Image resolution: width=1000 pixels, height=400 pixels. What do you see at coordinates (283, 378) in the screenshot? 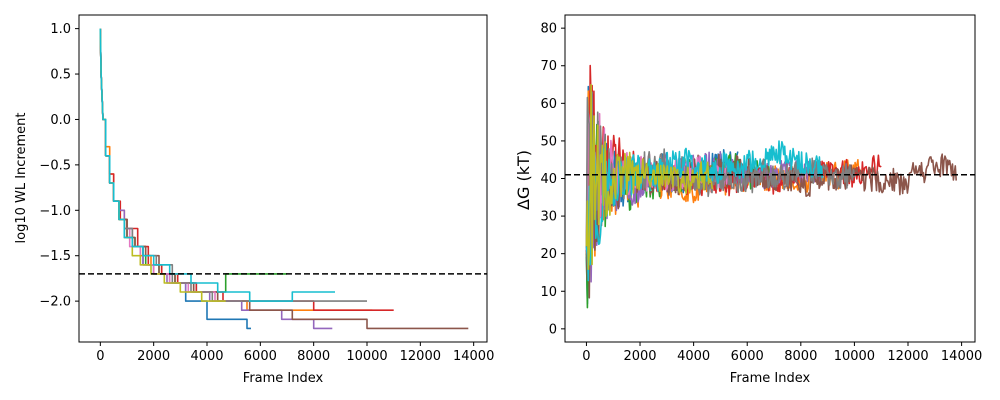
I see `left-x-axis-label: Frame Index` at bounding box center [283, 378].